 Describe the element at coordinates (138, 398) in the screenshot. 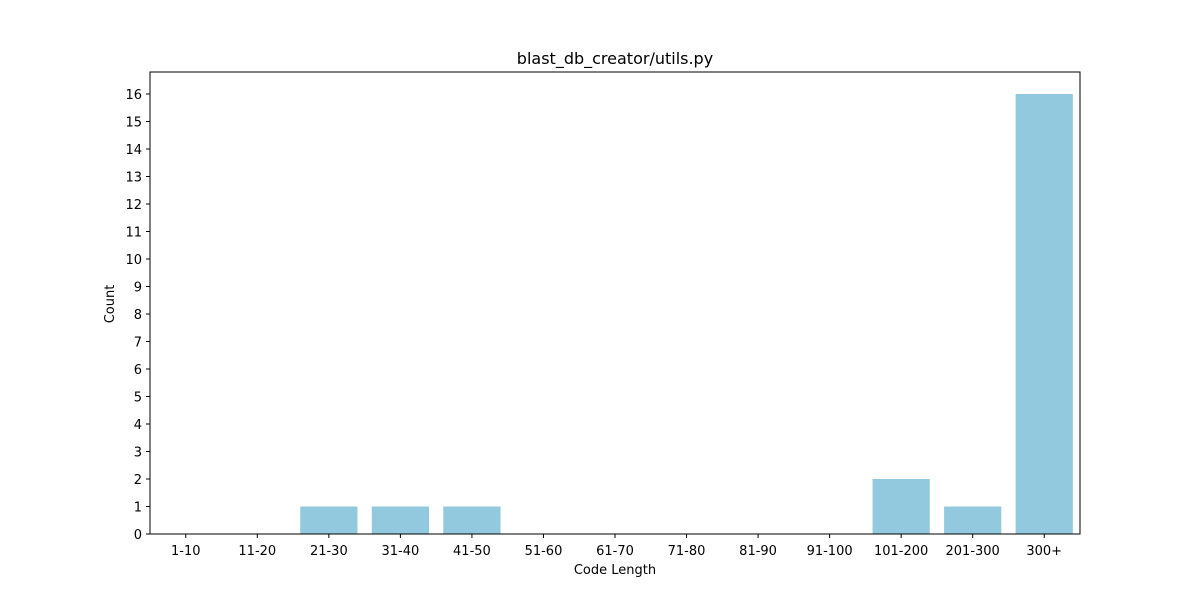

I see `y-tick-label: 5` at that location.